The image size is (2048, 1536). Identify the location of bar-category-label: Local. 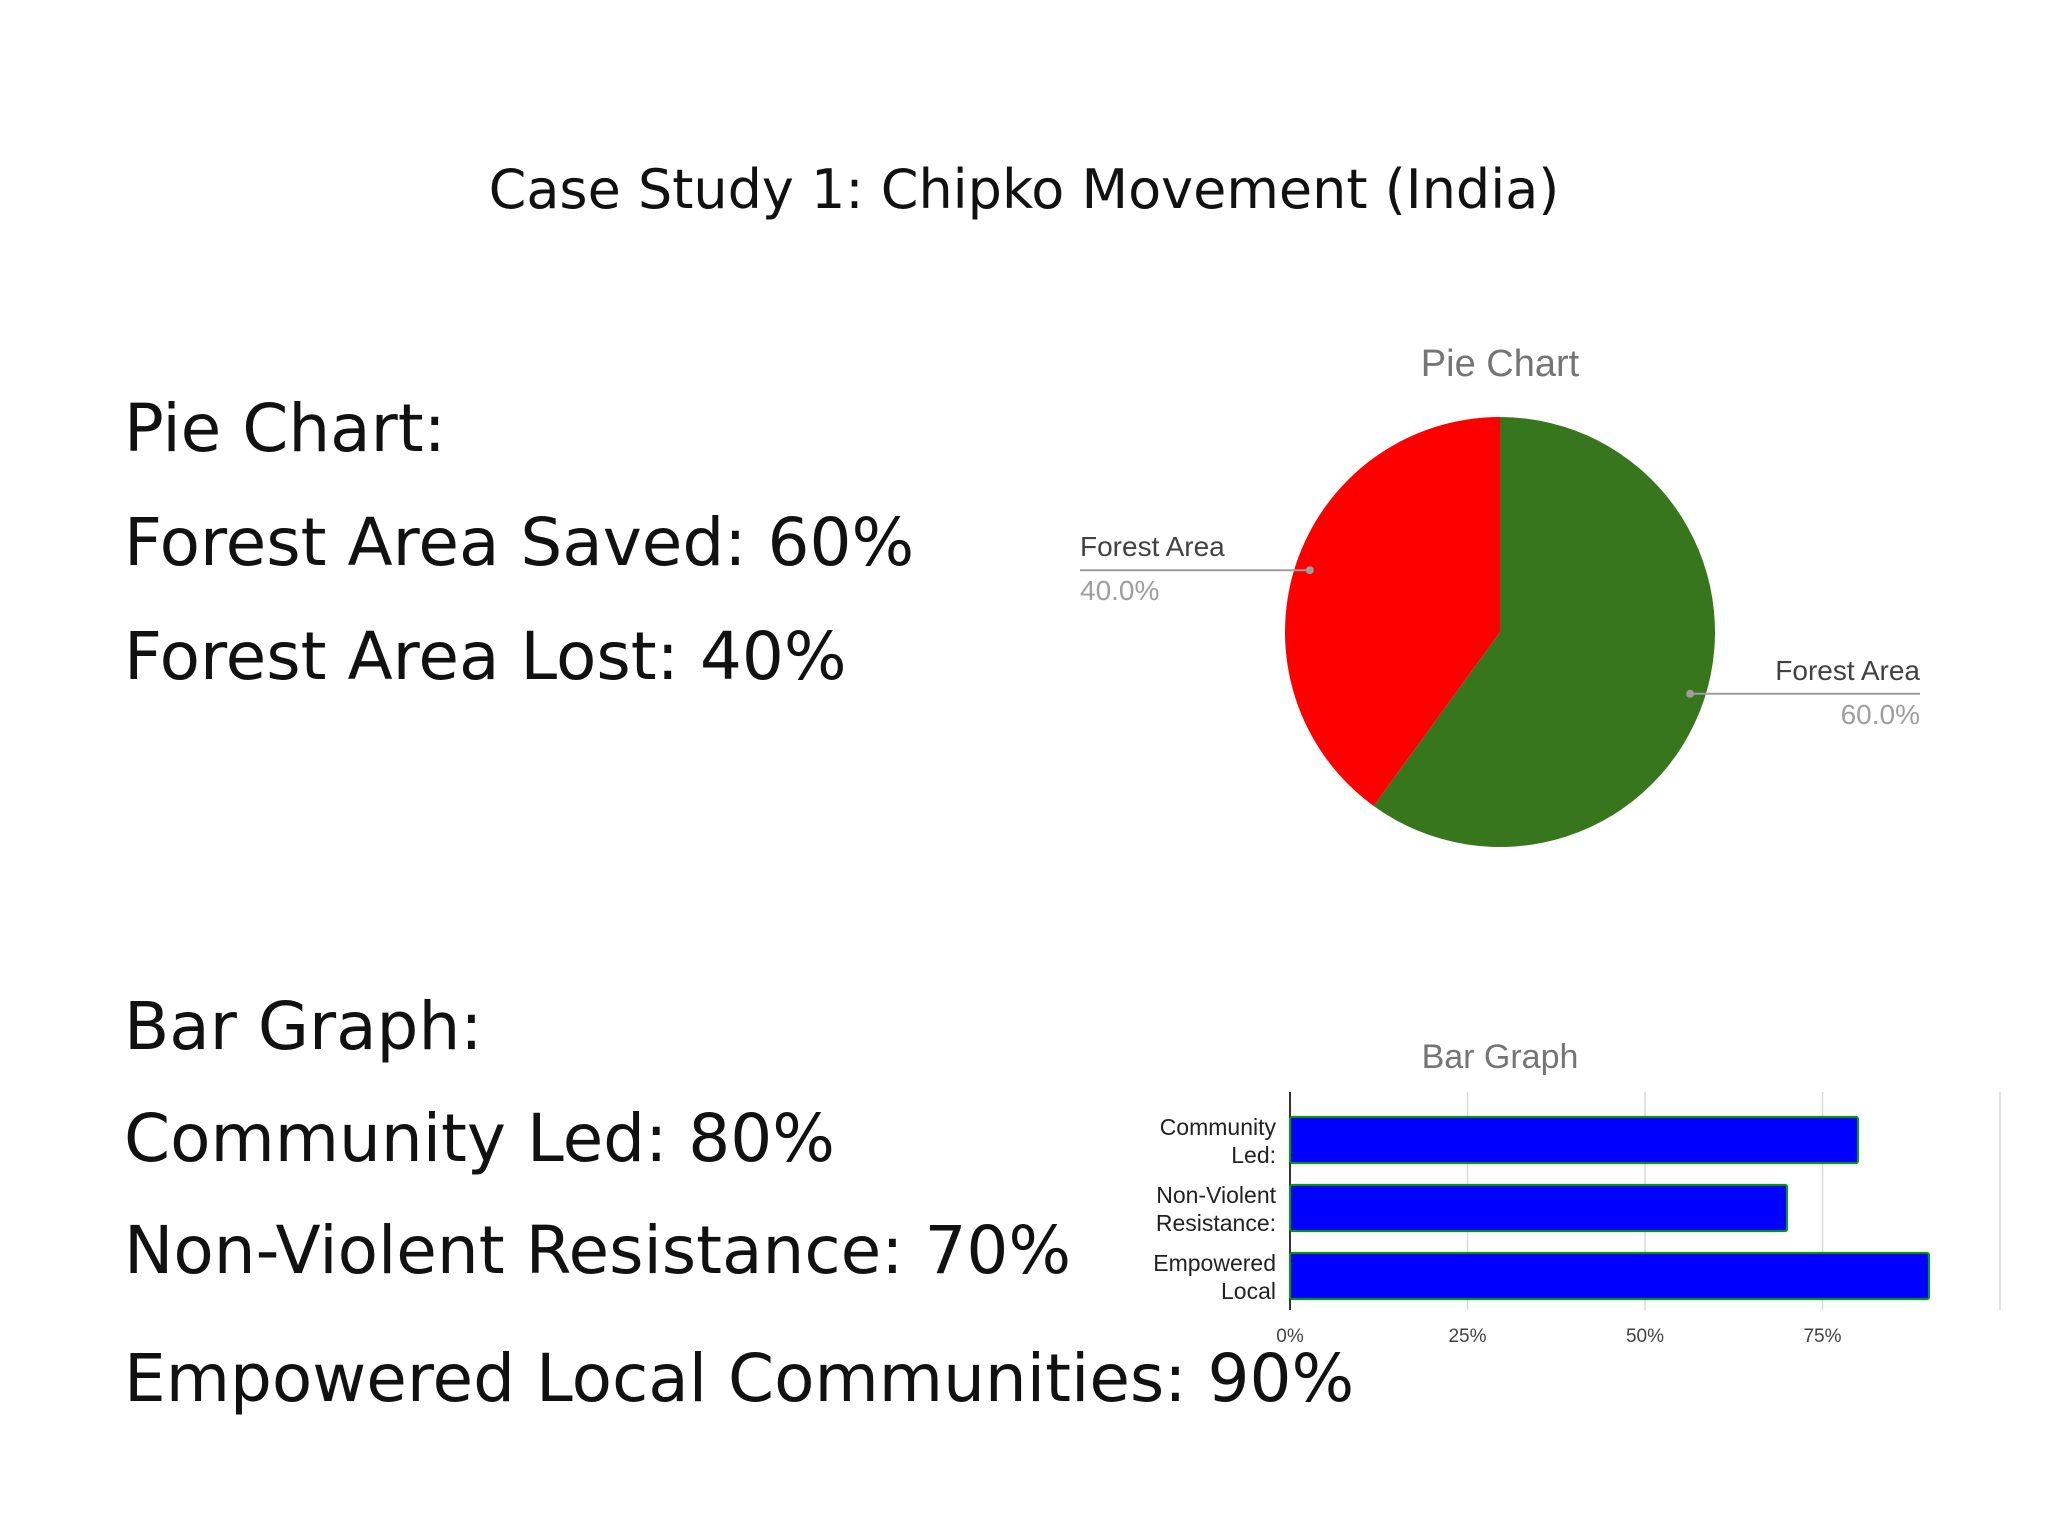
(1248, 1291).